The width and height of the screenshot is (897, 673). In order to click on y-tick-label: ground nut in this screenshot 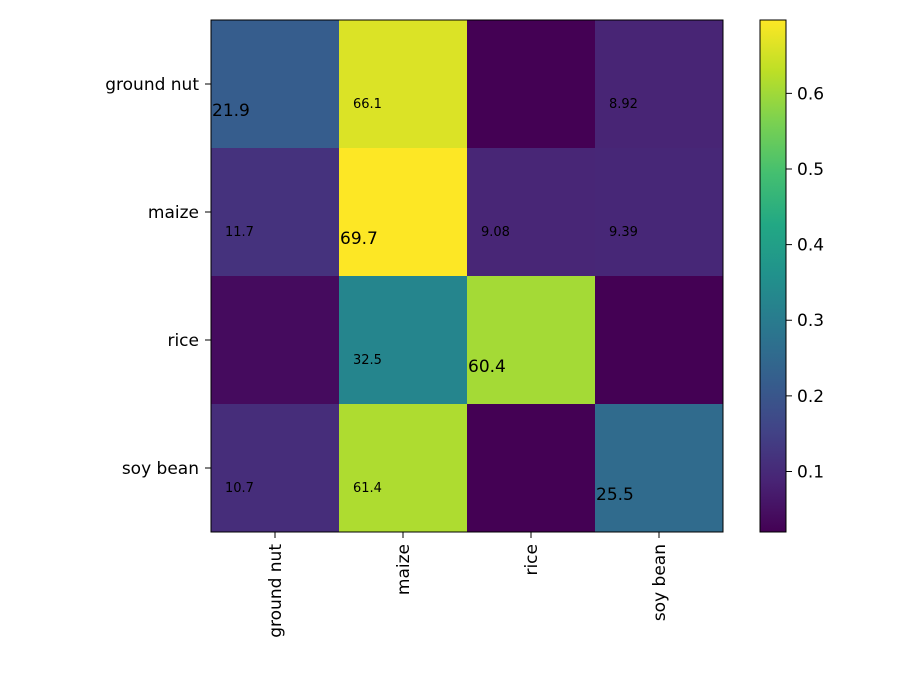, I will do `click(152, 85)`.